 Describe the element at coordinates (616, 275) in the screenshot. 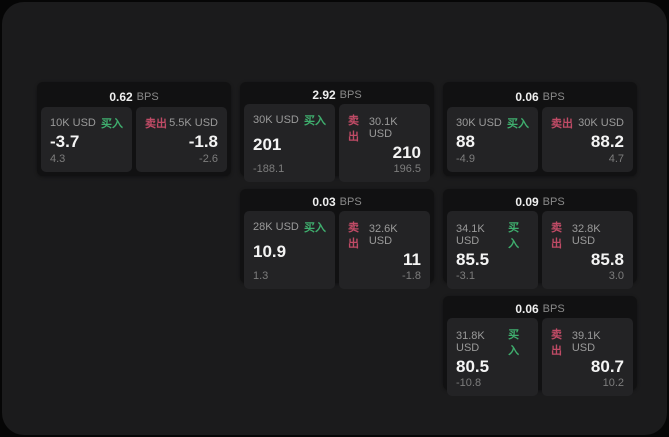

I see `sell-change: 3.0` at that location.